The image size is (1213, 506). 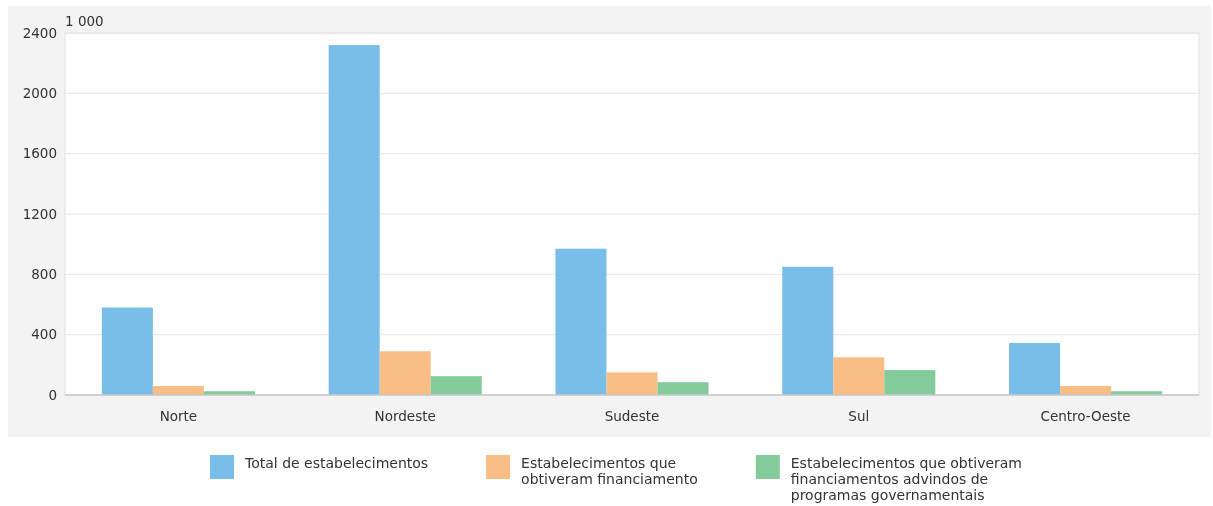 What do you see at coordinates (44, 274) in the screenshot?
I see `y-tick-label: 800` at bounding box center [44, 274].